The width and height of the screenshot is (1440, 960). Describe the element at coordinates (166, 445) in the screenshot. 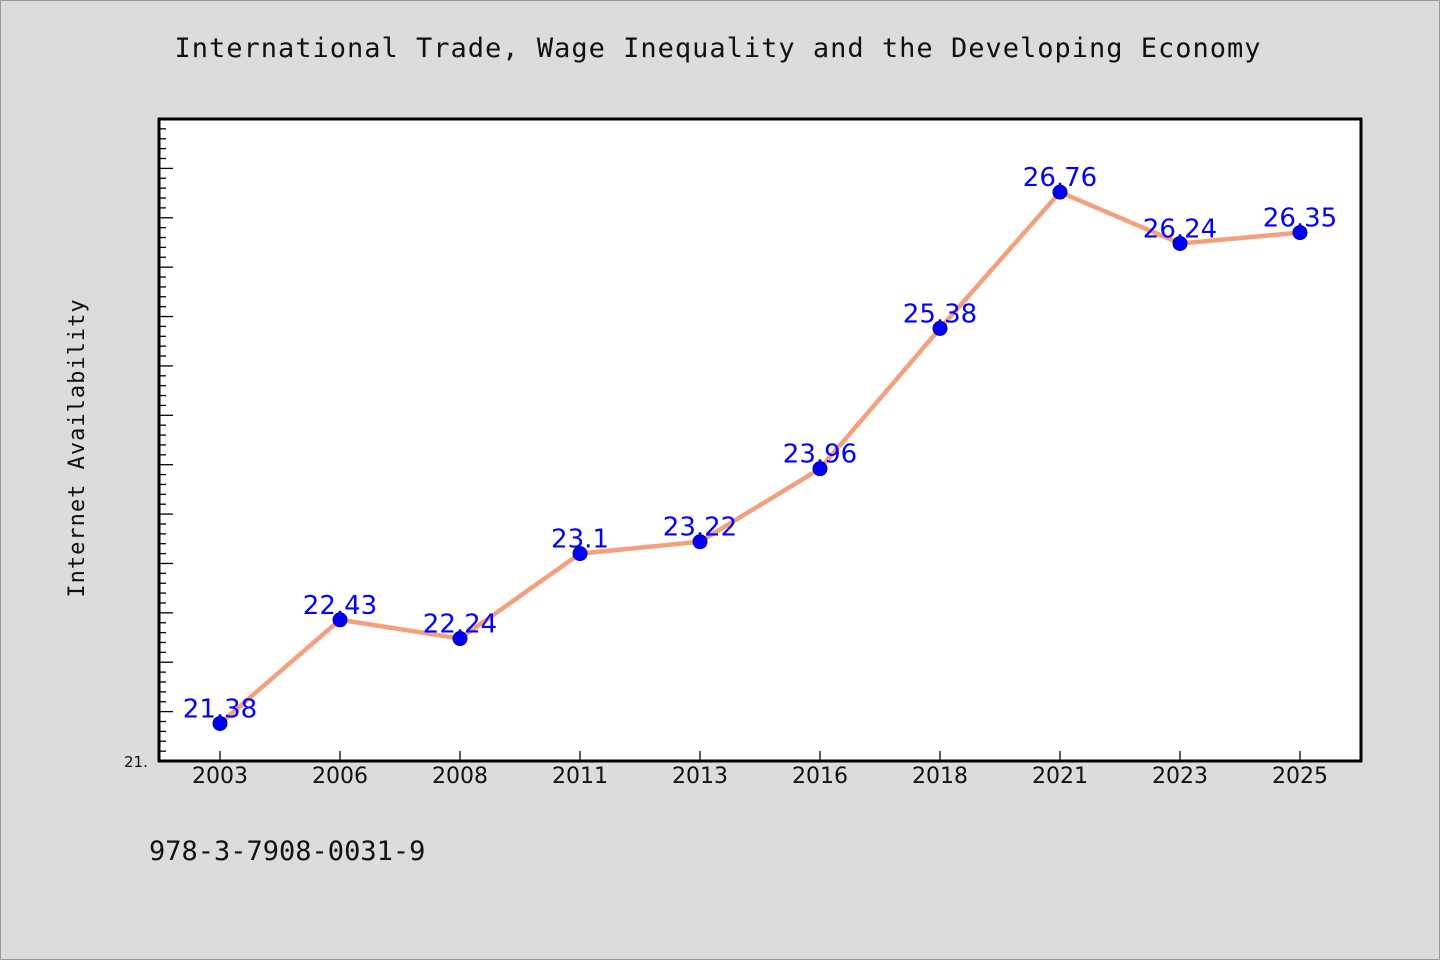

I see `y-axis-ticks` at that location.